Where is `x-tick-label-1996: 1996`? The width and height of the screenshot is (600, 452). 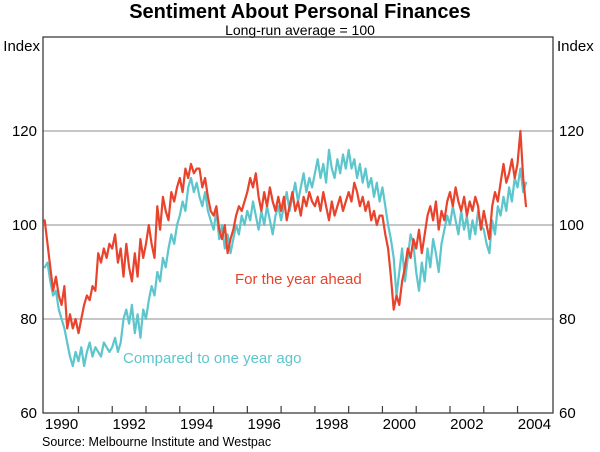 x-tick-label-1996: 1996 is located at coordinates (264, 424).